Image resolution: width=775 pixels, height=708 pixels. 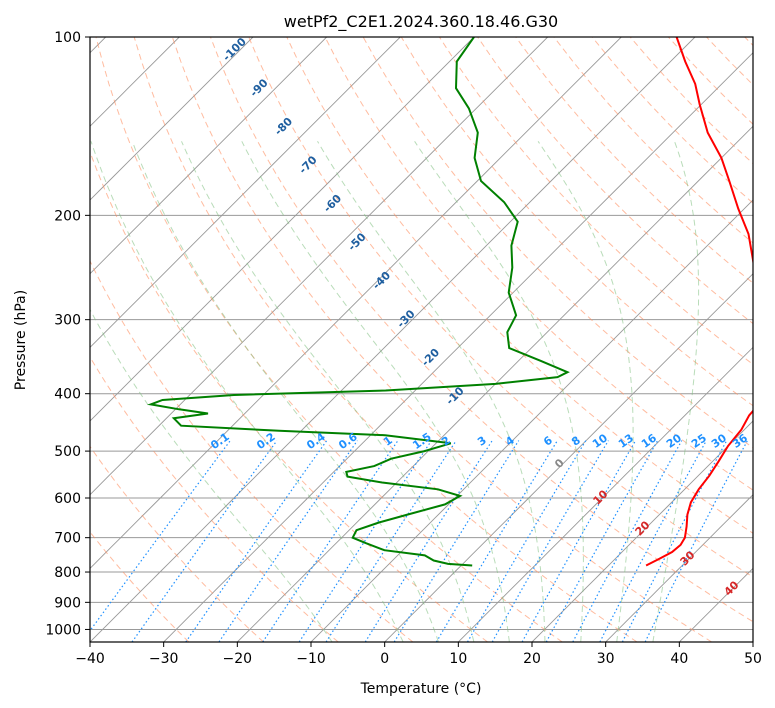 What do you see at coordinates (234, 49) in the screenshot?
I see `dry-adiabat-label: -100` at bounding box center [234, 49].